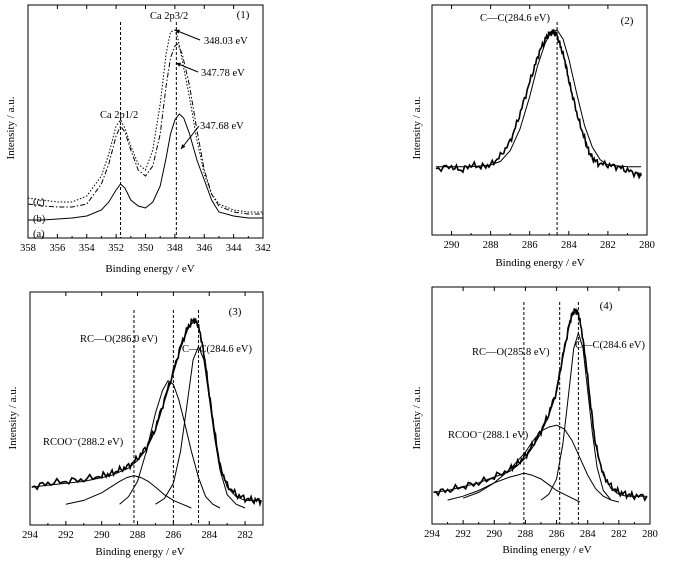 The height and width of the screenshot is (565, 674). I want to click on peak-annotation: Ca 2p3/2, so click(169, 16).